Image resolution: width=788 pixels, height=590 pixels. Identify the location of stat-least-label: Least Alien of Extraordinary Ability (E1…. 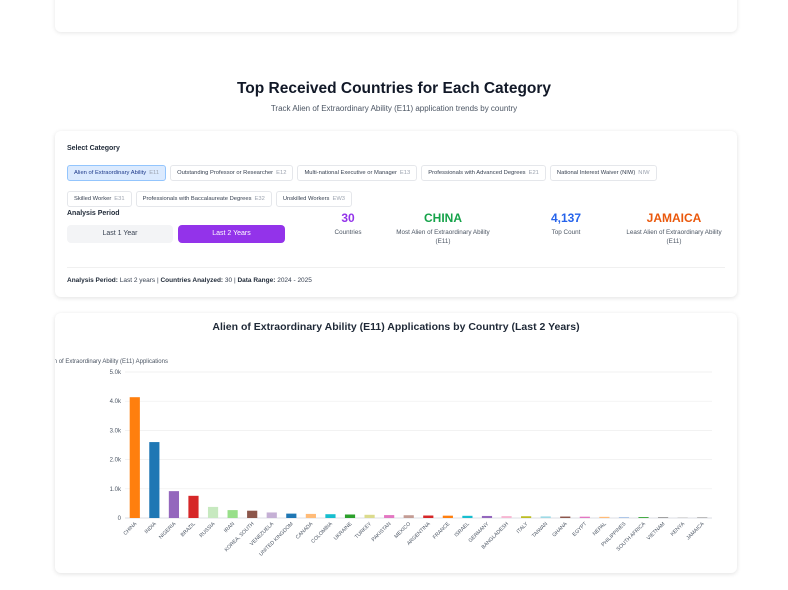
(674, 237).